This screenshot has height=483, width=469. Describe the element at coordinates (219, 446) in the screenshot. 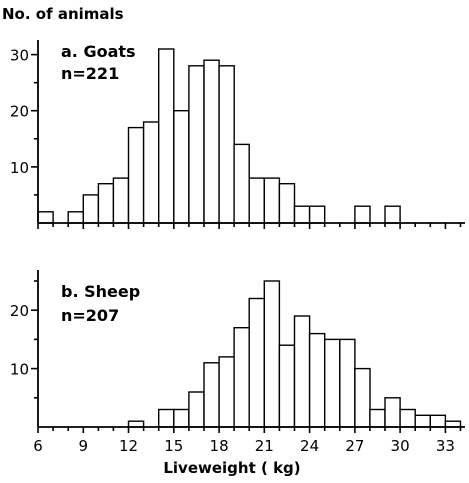

I see `sheep-x-tick-label: 18` at that location.